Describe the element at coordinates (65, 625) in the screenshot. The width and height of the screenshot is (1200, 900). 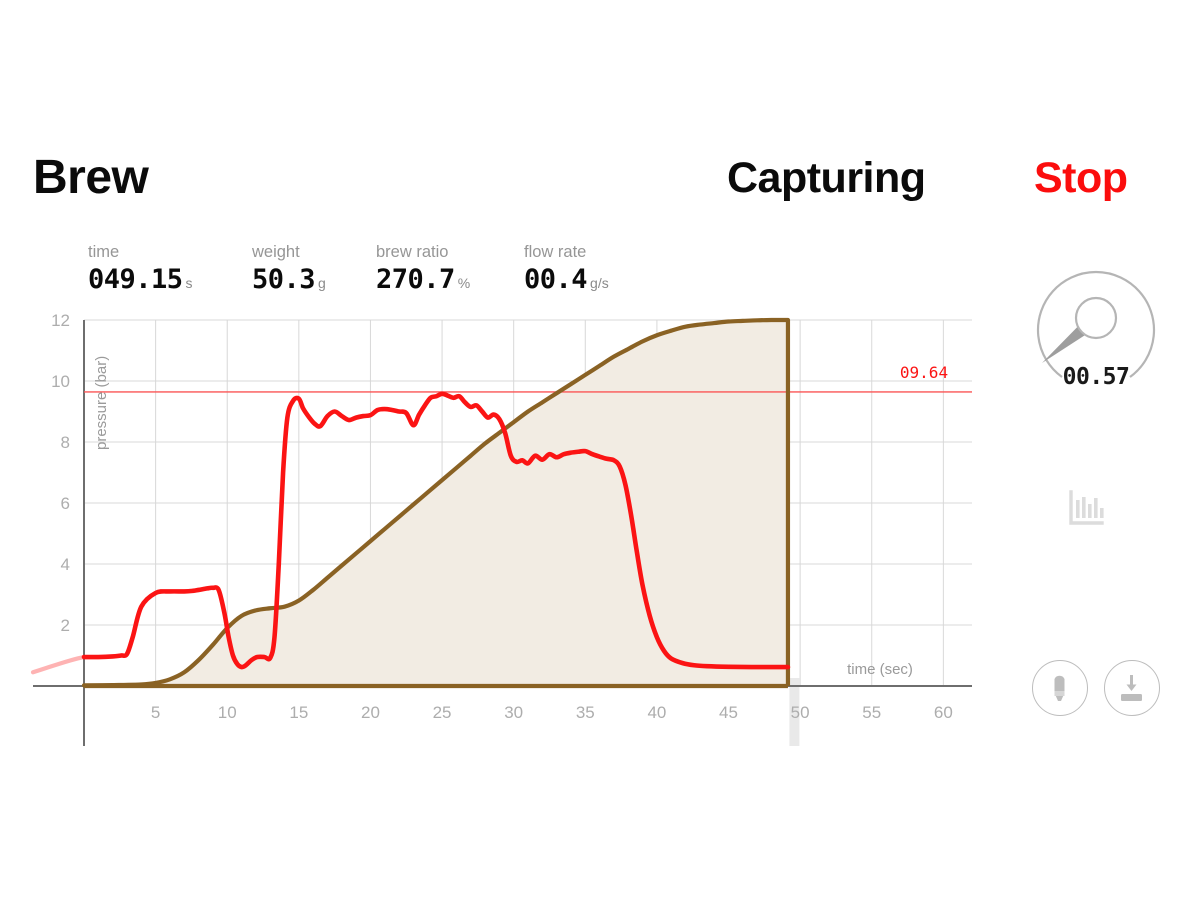
I see `y-axis-tick-label: 2` at that location.